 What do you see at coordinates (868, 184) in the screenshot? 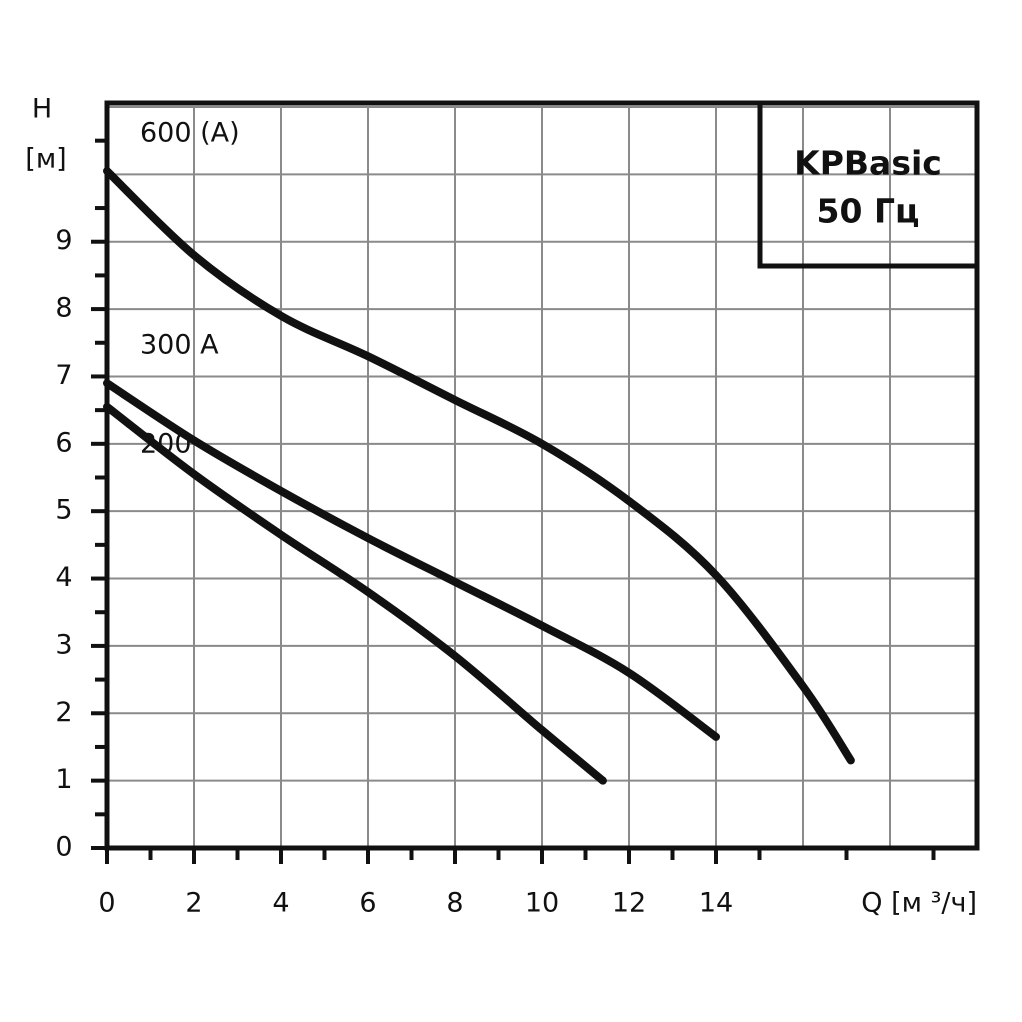
I see `title-box` at bounding box center [868, 184].